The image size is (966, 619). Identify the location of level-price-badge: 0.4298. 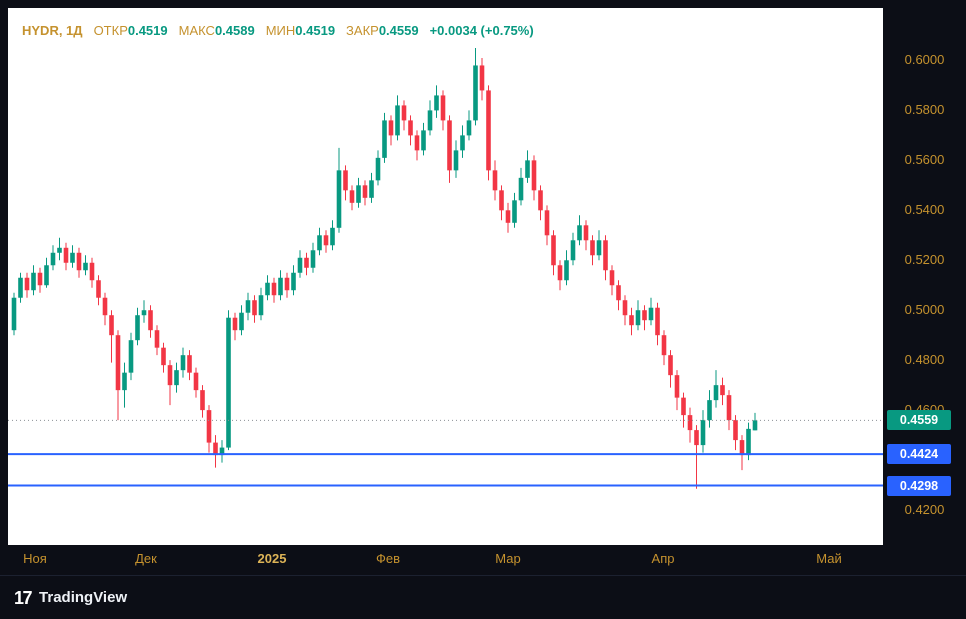
(919, 485).